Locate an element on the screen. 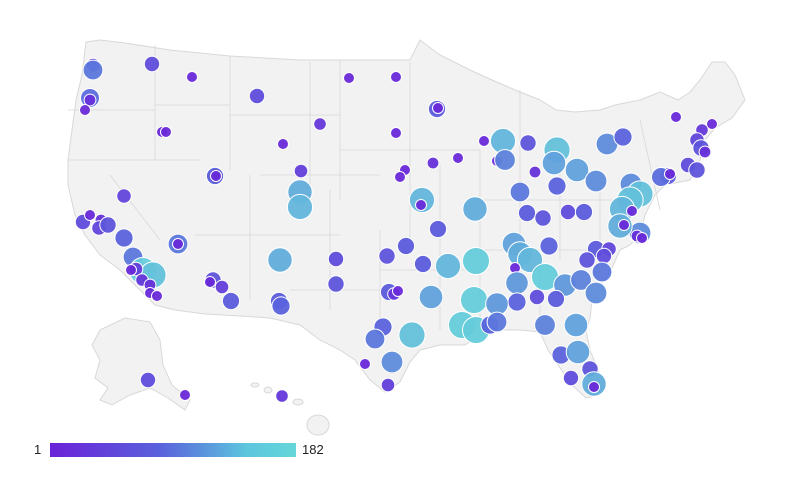 The width and height of the screenshot is (799, 493). legend-gradient-bar is located at coordinates (173, 450).